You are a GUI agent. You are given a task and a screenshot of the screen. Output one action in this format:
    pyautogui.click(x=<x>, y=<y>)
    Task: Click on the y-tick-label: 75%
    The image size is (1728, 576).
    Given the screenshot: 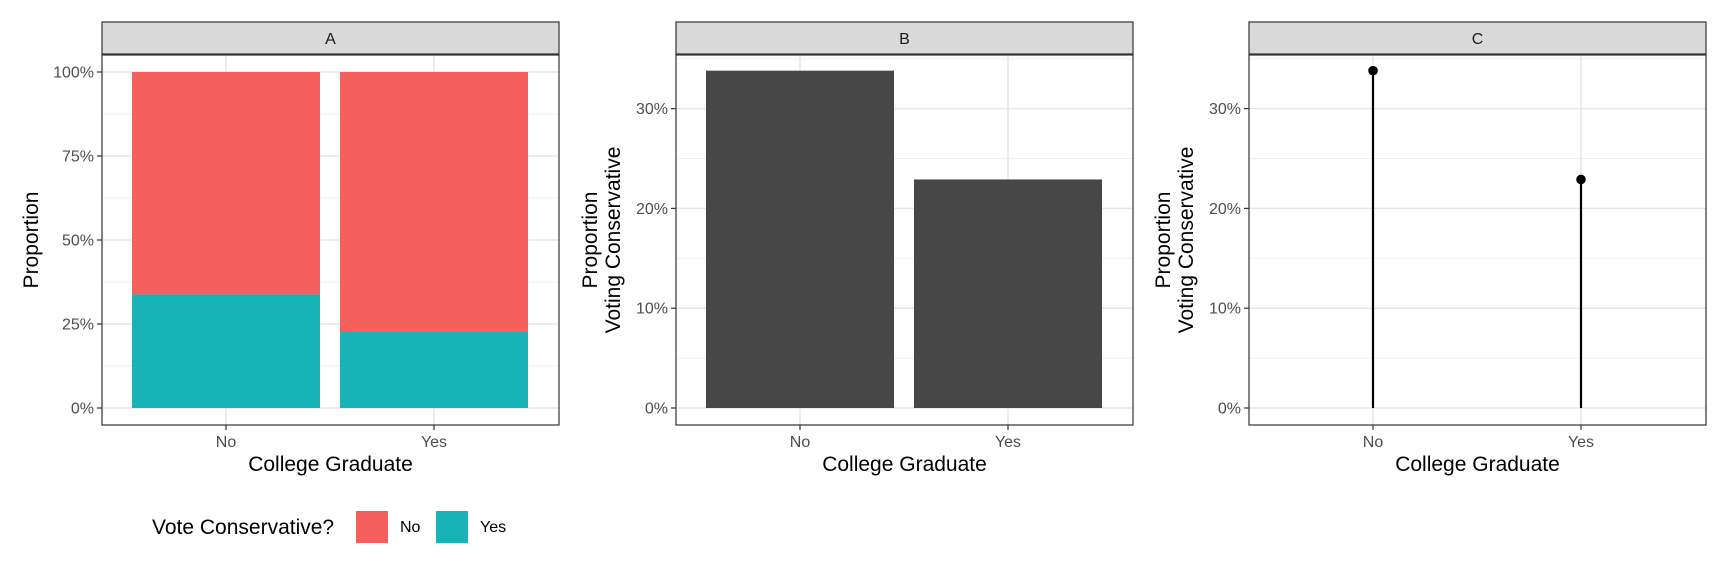 What is the action you would take?
    pyautogui.click(x=78, y=157)
    